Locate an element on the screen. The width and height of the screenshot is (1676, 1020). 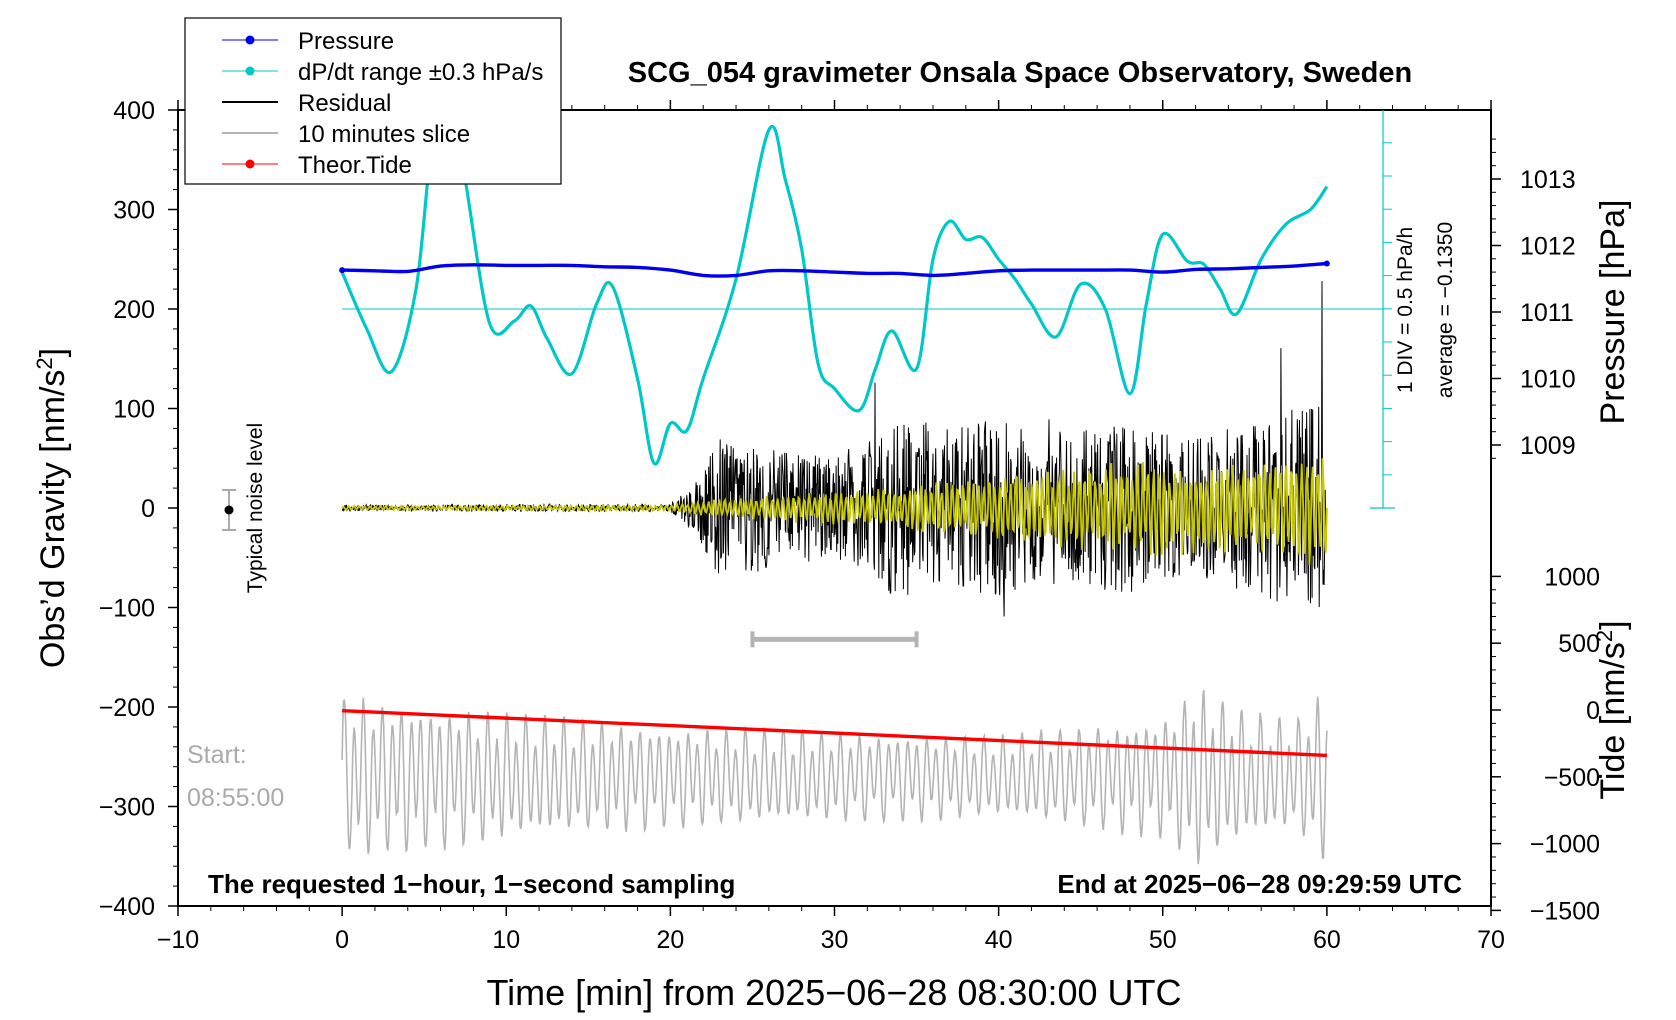
pressure-tick-label: 1011 is located at coordinates (1547, 313).